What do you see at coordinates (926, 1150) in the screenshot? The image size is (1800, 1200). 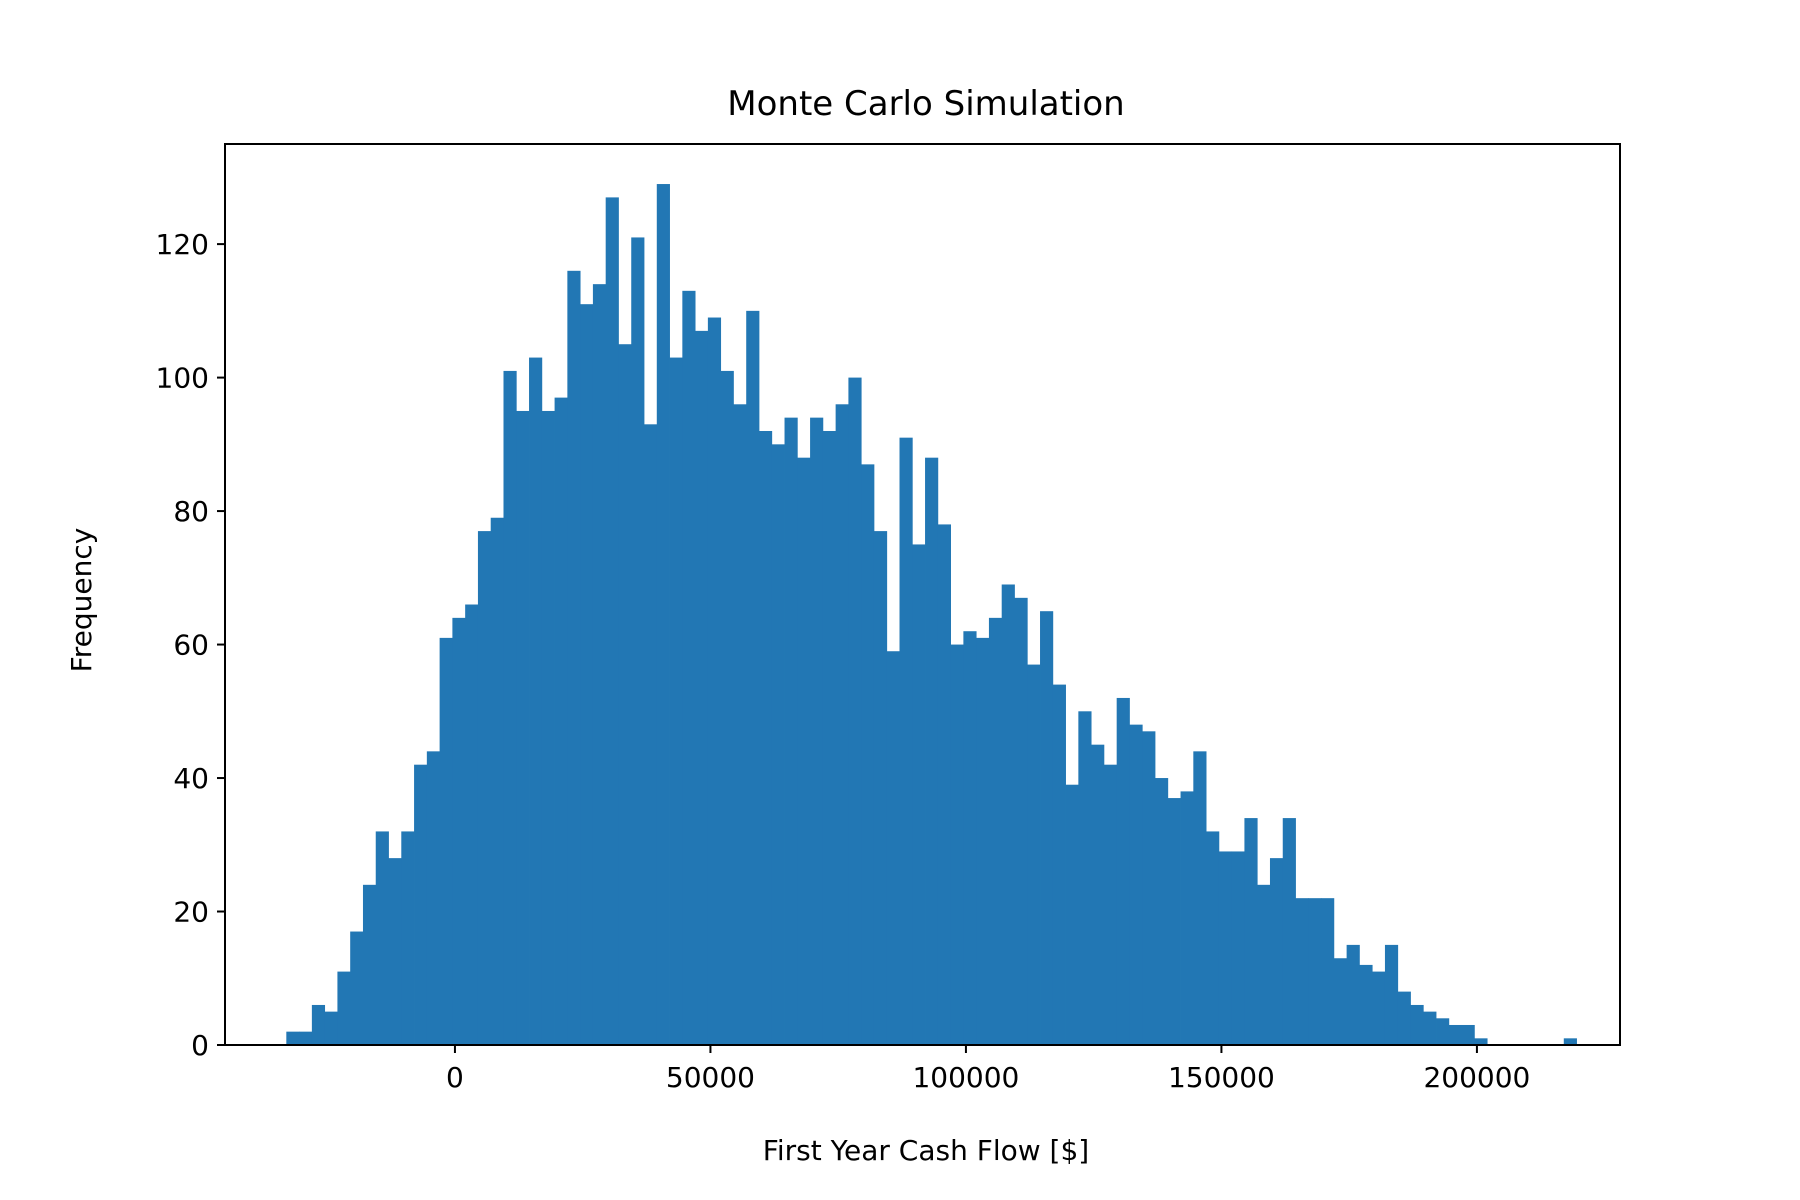 I see `x-axis-label: First Year Cash Flow [$]` at bounding box center [926, 1150].